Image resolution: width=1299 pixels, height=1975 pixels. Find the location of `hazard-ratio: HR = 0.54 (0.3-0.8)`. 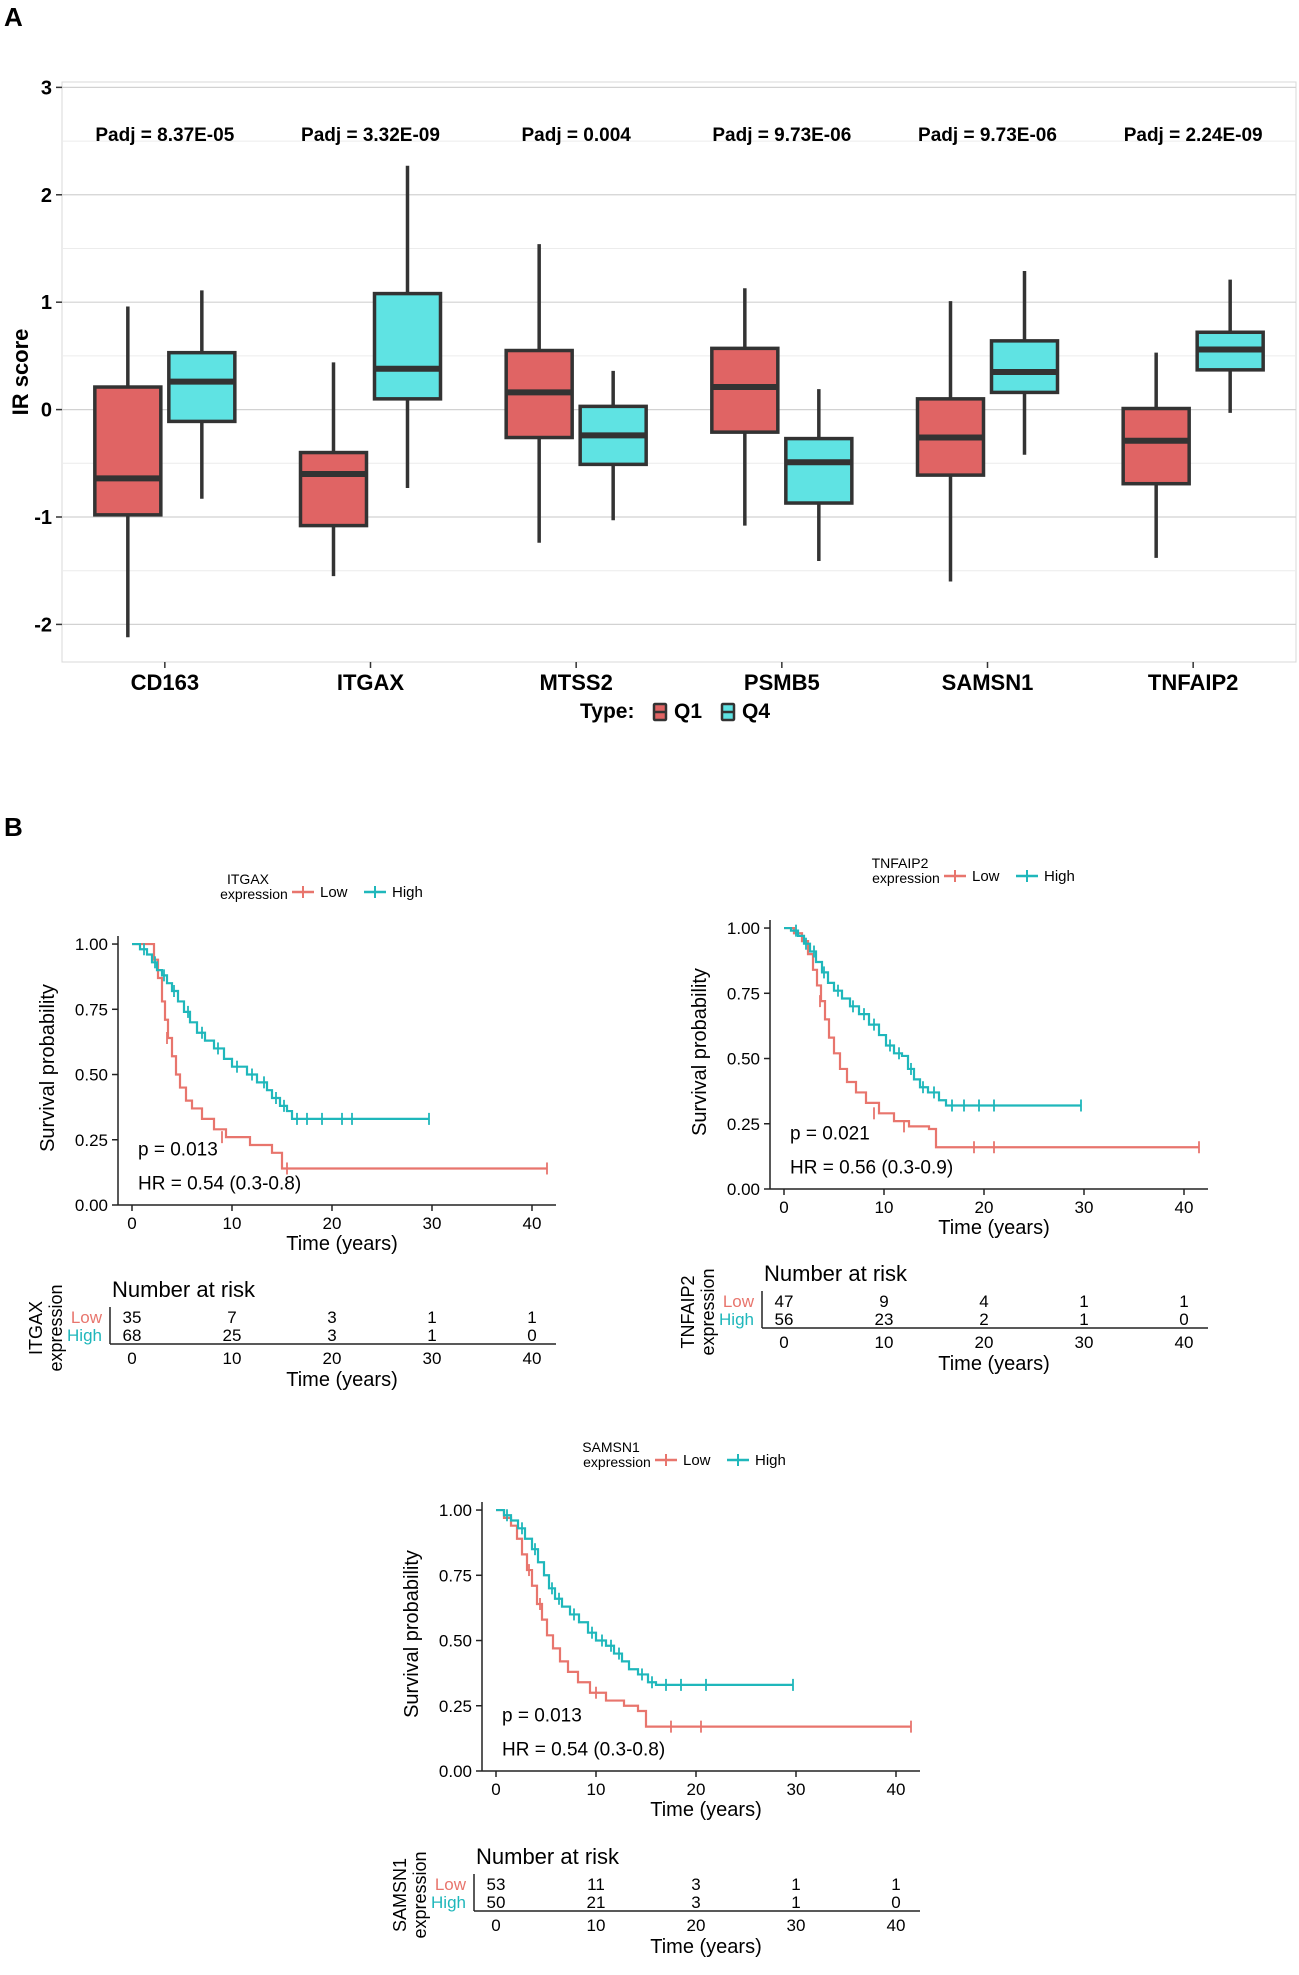

hazard-ratio: HR = 0.54 (0.3-0.8) is located at coordinates (219, 1183).